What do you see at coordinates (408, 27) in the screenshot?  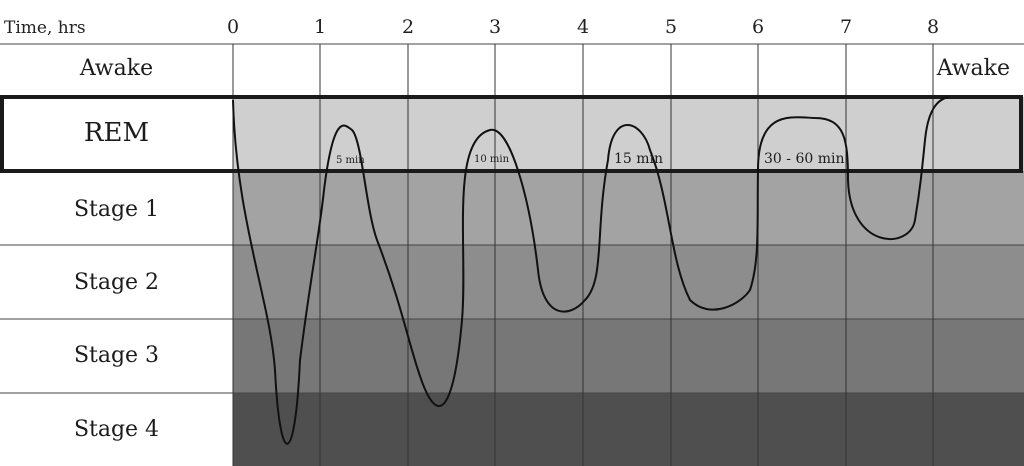 I see `tick-label-2: 2` at bounding box center [408, 27].